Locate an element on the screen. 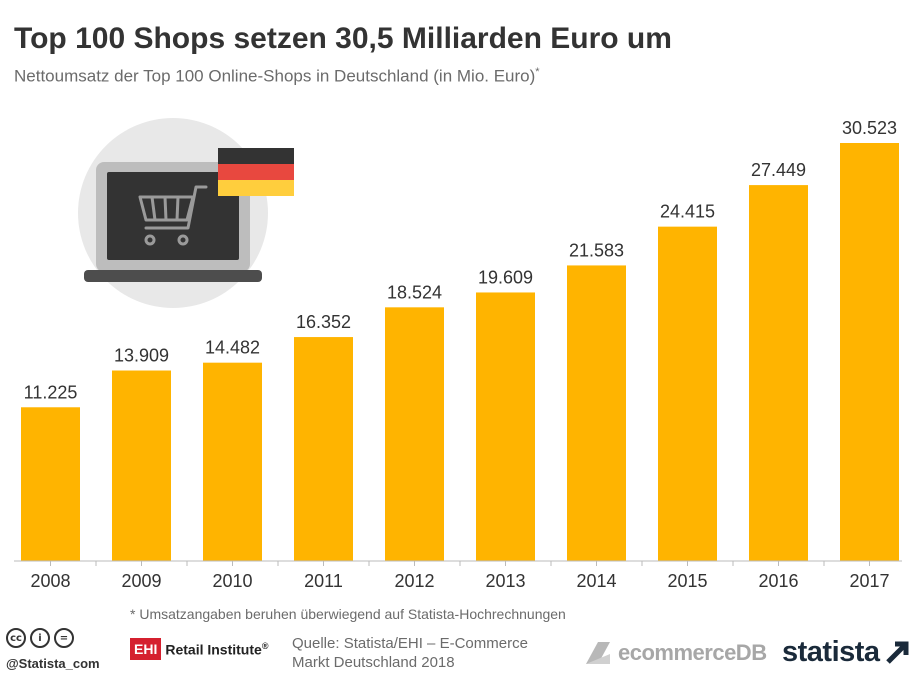 The height and width of the screenshot is (684, 912). german-flag-icon is located at coordinates (256, 172).